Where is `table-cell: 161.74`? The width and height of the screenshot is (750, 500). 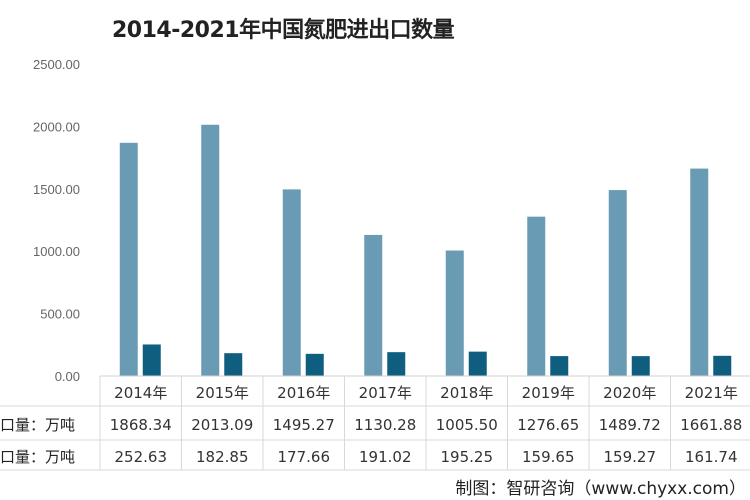
table-cell: 161.74 is located at coordinates (711, 457).